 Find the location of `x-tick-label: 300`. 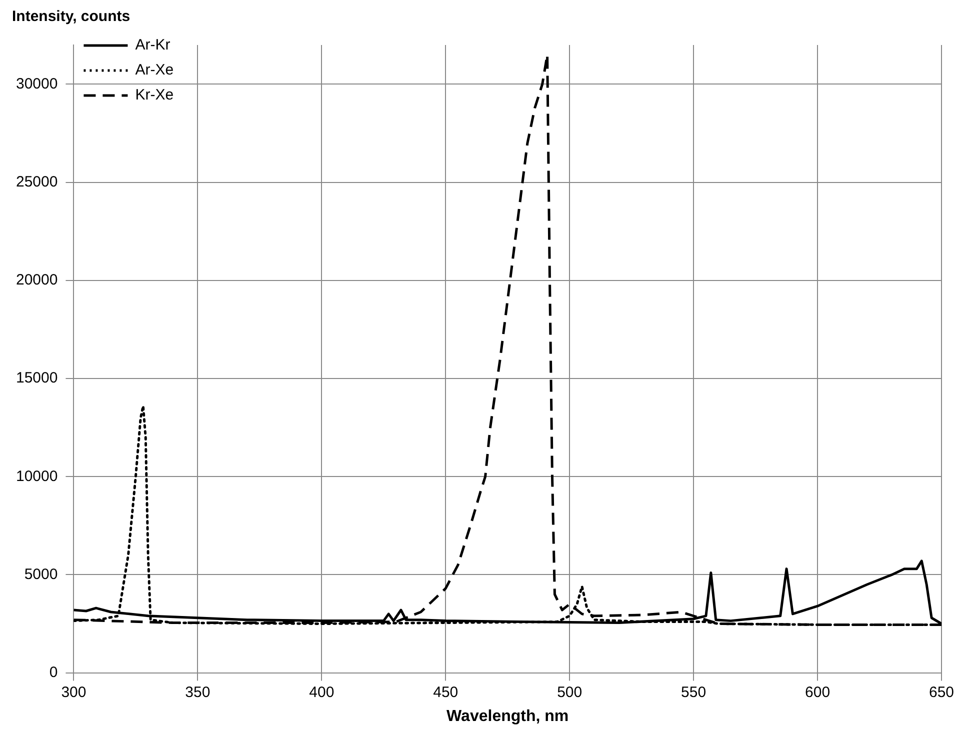

x-tick-label: 300 is located at coordinates (73, 692).